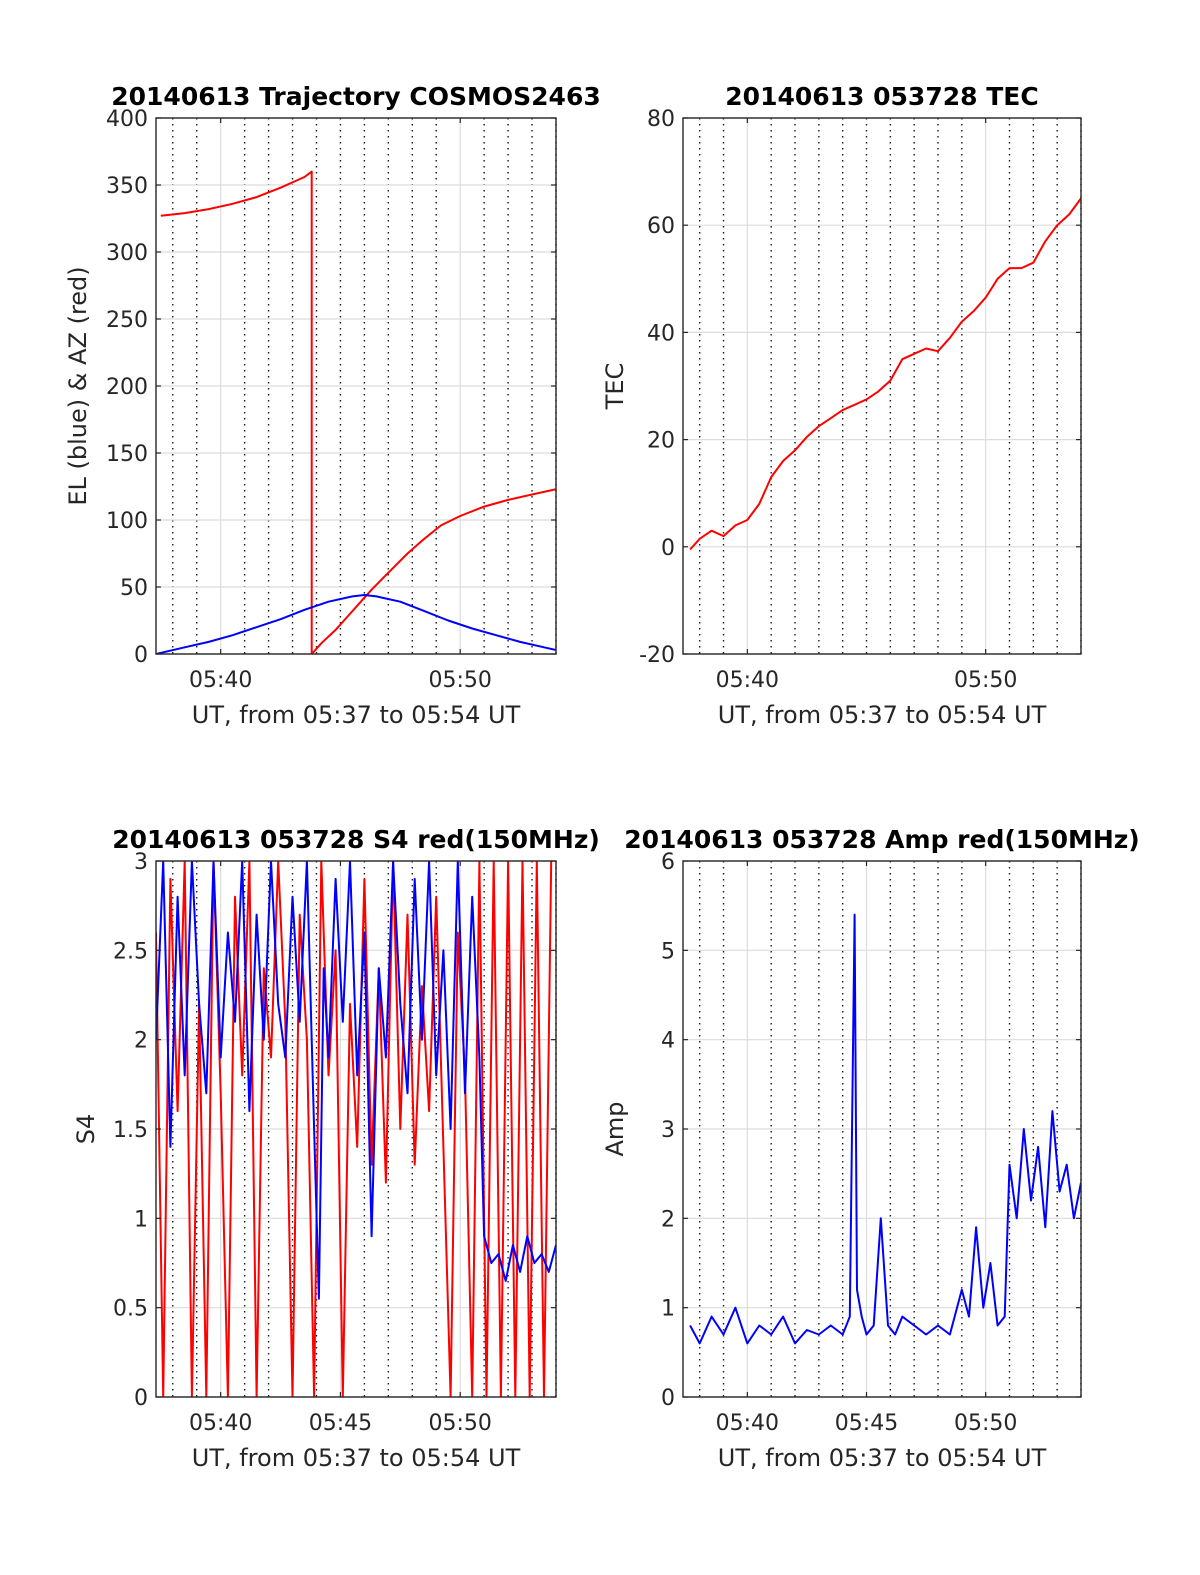  What do you see at coordinates (356, 1080) in the screenshot?
I see `series-line-s4-blue` at bounding box center [356, 1080].